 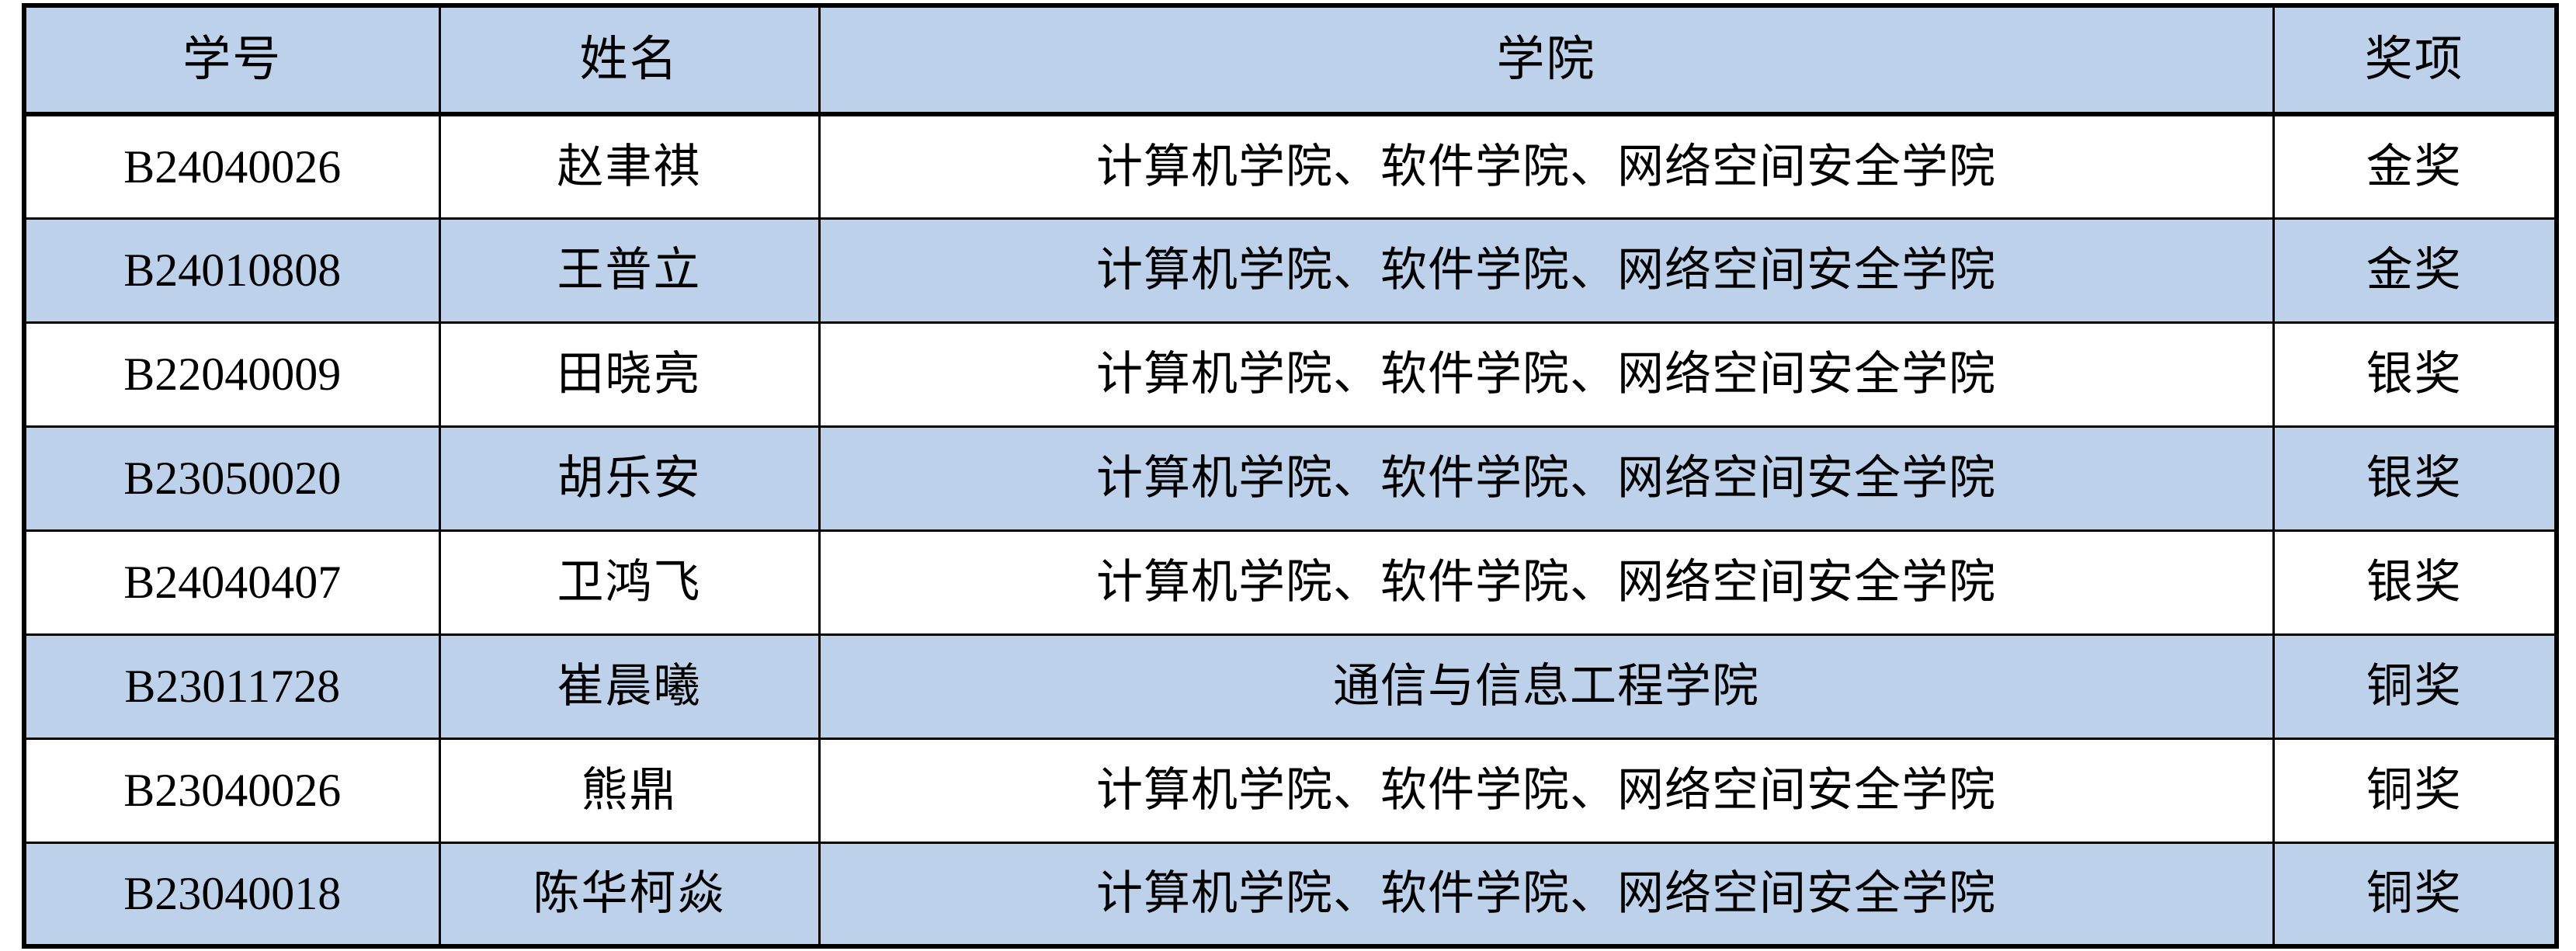 I want to click on cell-name: 王普立, so click(x=629, y=270).